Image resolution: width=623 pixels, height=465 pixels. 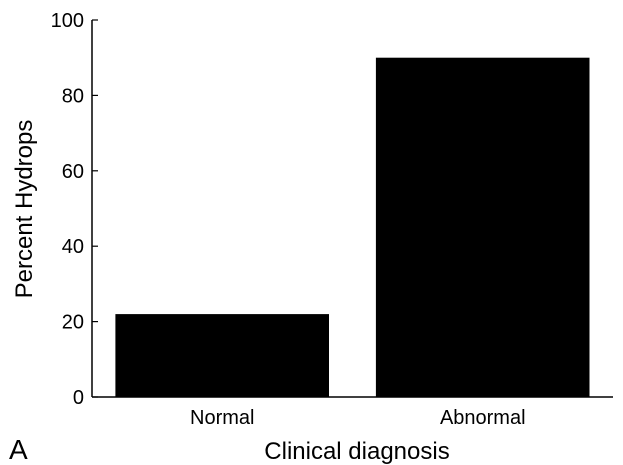 What do you see at coordinates (483, 418) in the screenshot?
I see `x-tick-label-abnormal: Abnormal` at bounding box center [483, 418].